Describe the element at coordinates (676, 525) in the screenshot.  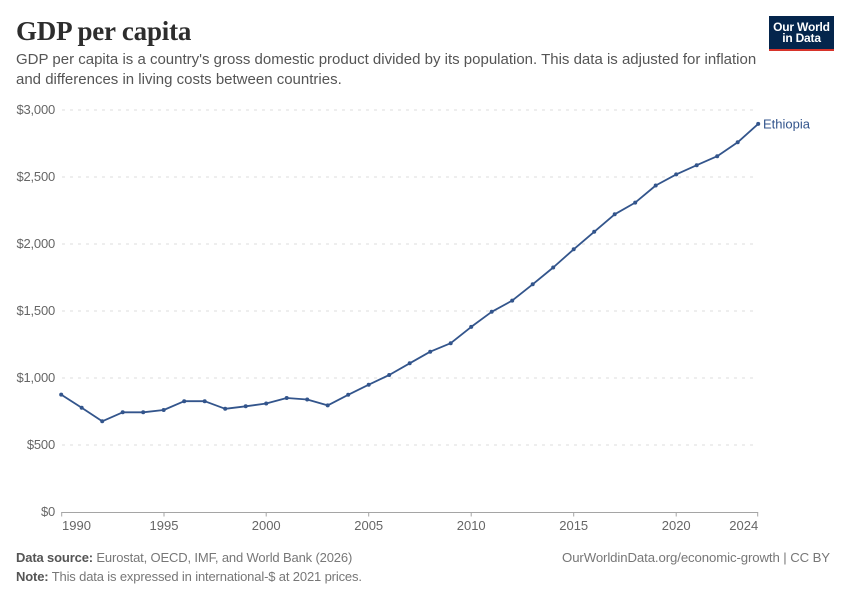
I see `svg-text: 2020` at that location.